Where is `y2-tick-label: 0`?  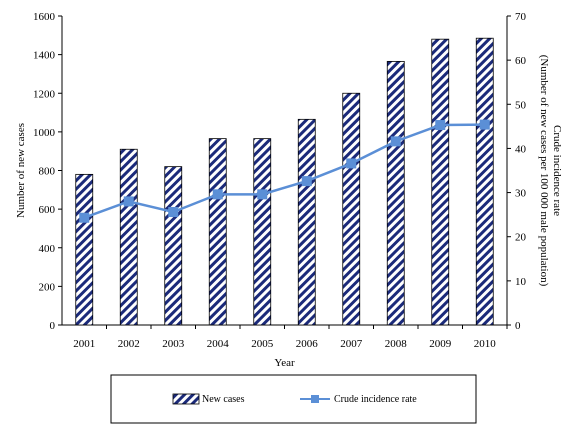 y2-tick-label: 0 is located at coordinates (518, 326).